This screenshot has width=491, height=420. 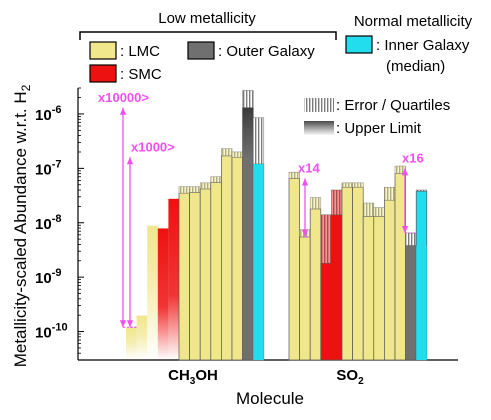 What do you see at coordinates (350, 377) in the screenshot?
I see `category-label-so2: SO2` at bounding box center [350, 377].